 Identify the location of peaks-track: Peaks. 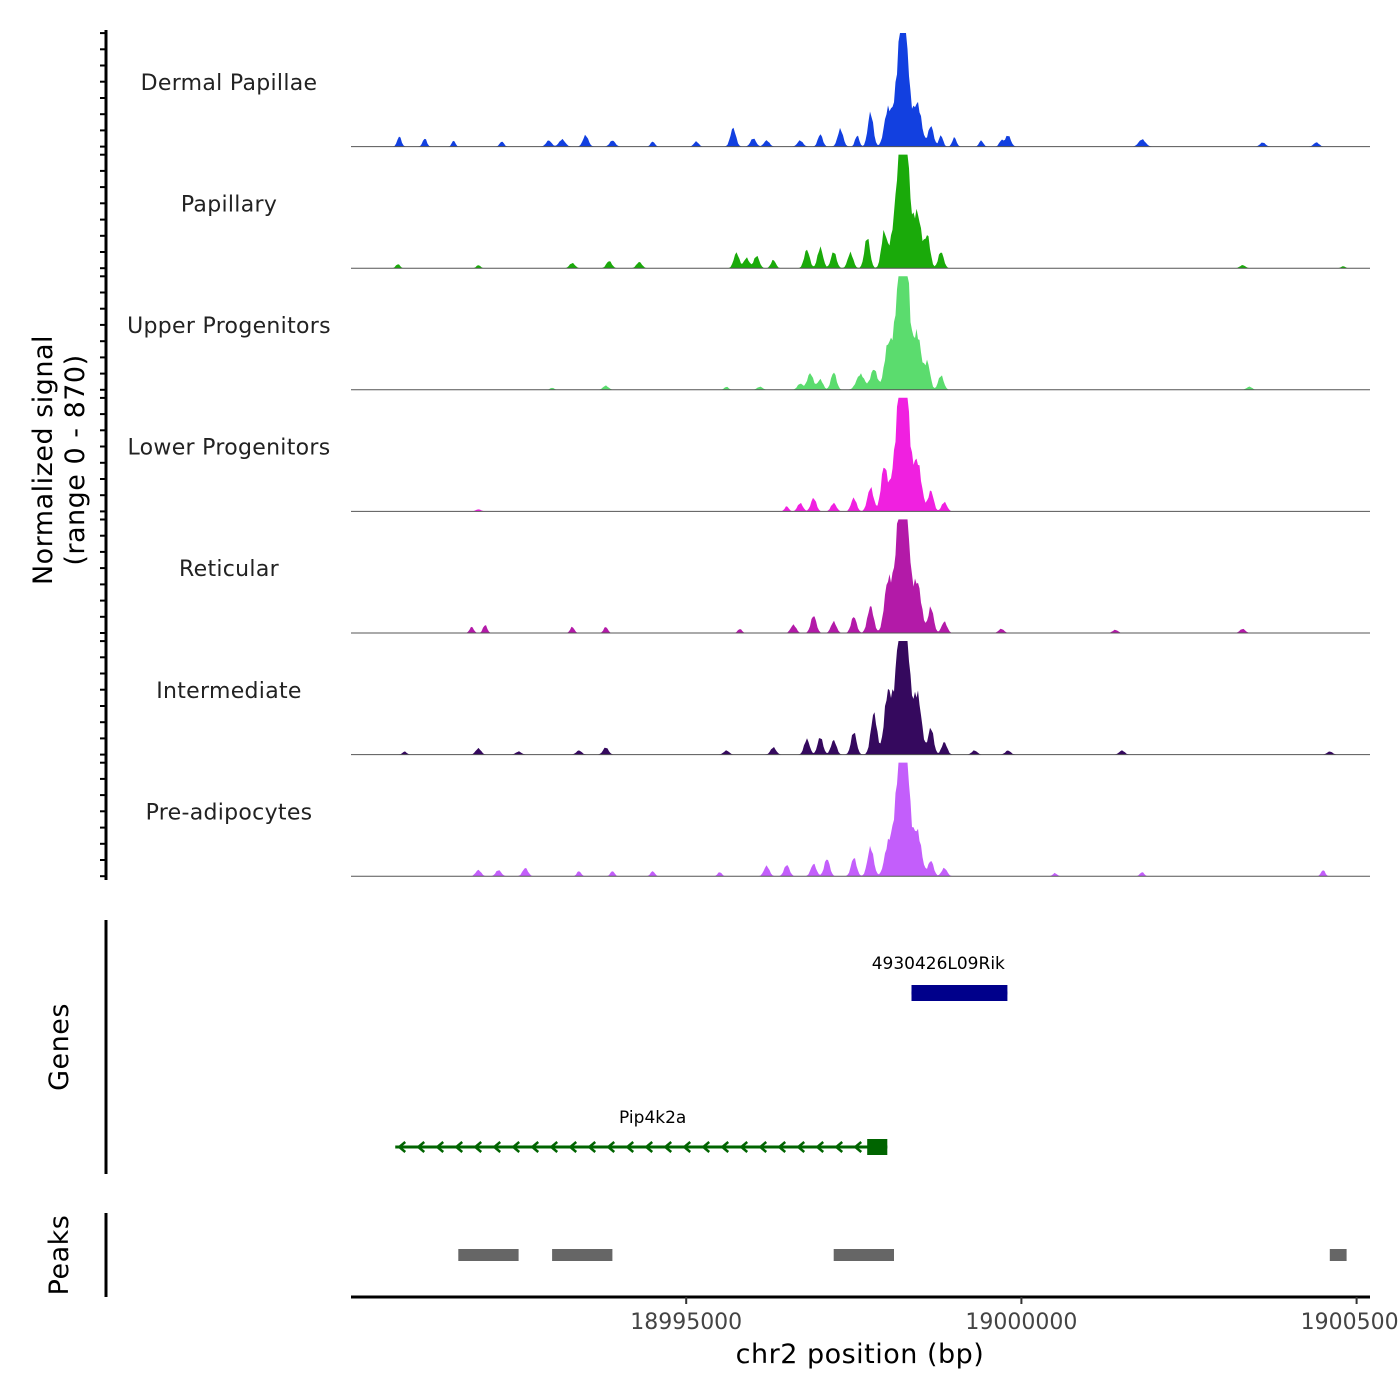
(695, 1255).